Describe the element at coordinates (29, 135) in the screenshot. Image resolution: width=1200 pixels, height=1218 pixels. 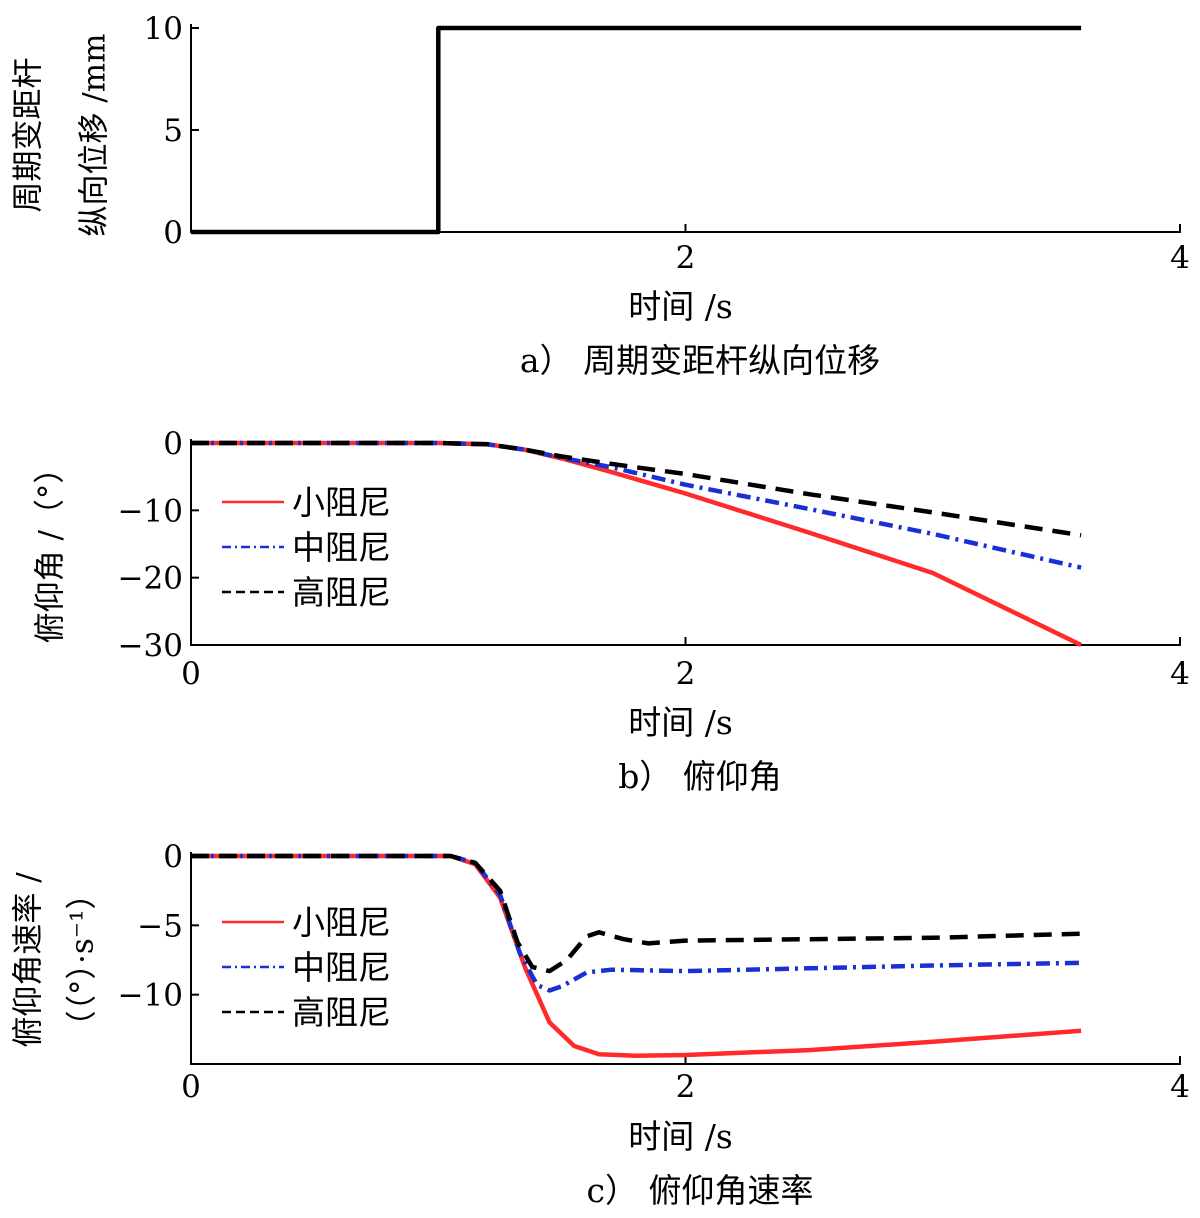
I see `y-axis-label: 周期变距杆` at that location.